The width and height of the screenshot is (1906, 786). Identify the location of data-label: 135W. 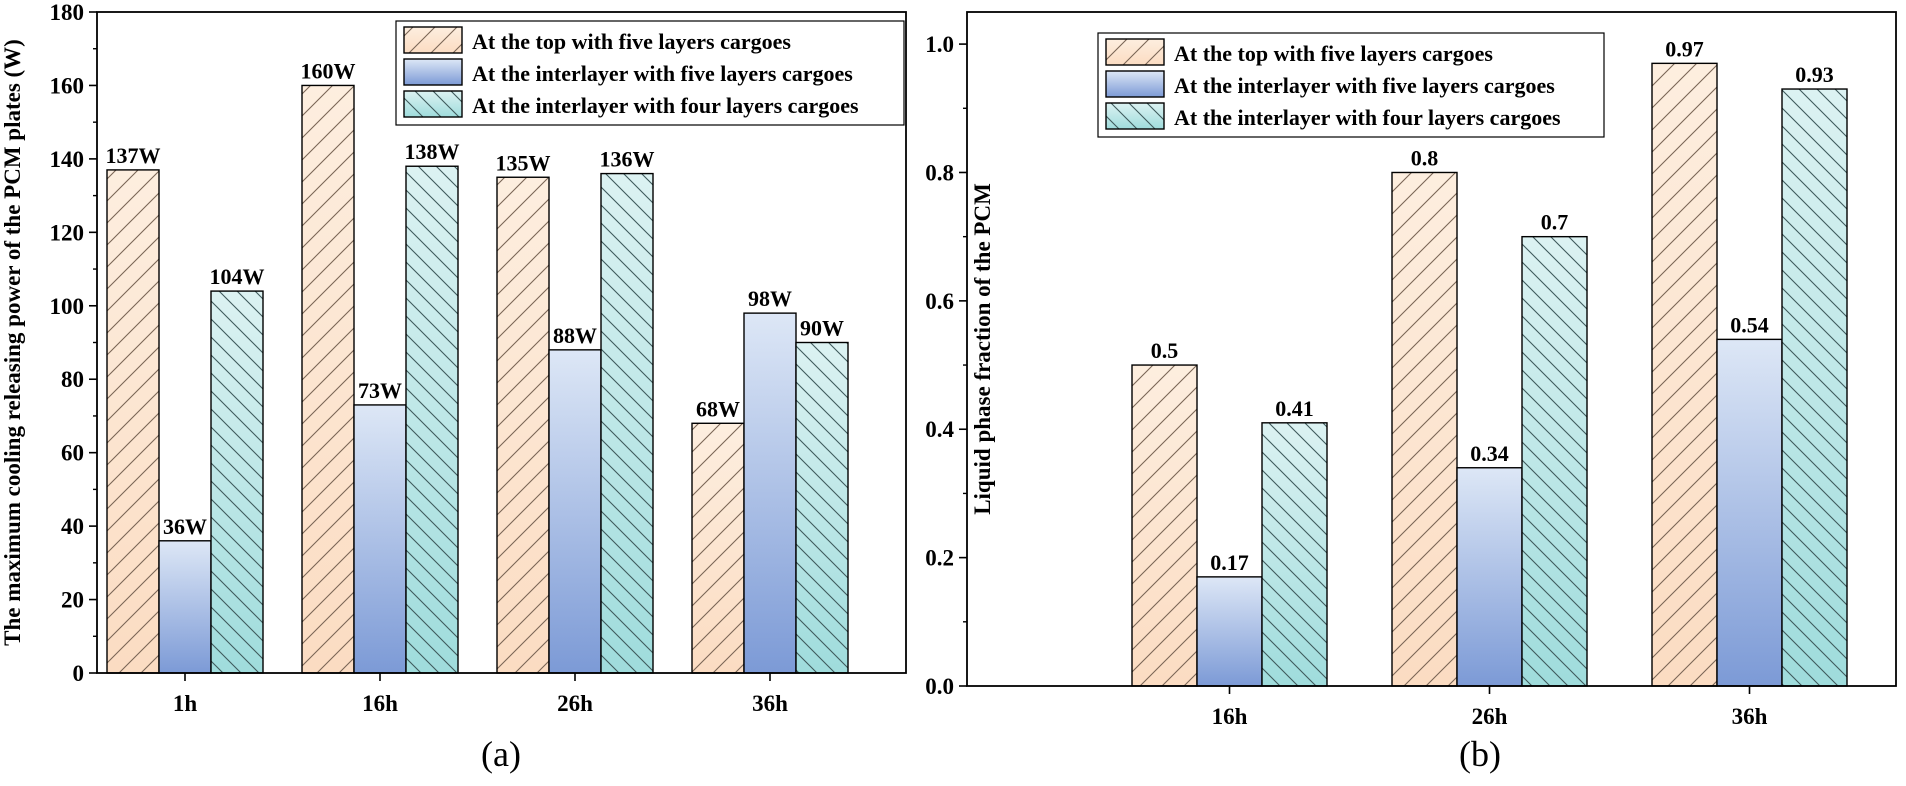
(523, 162).